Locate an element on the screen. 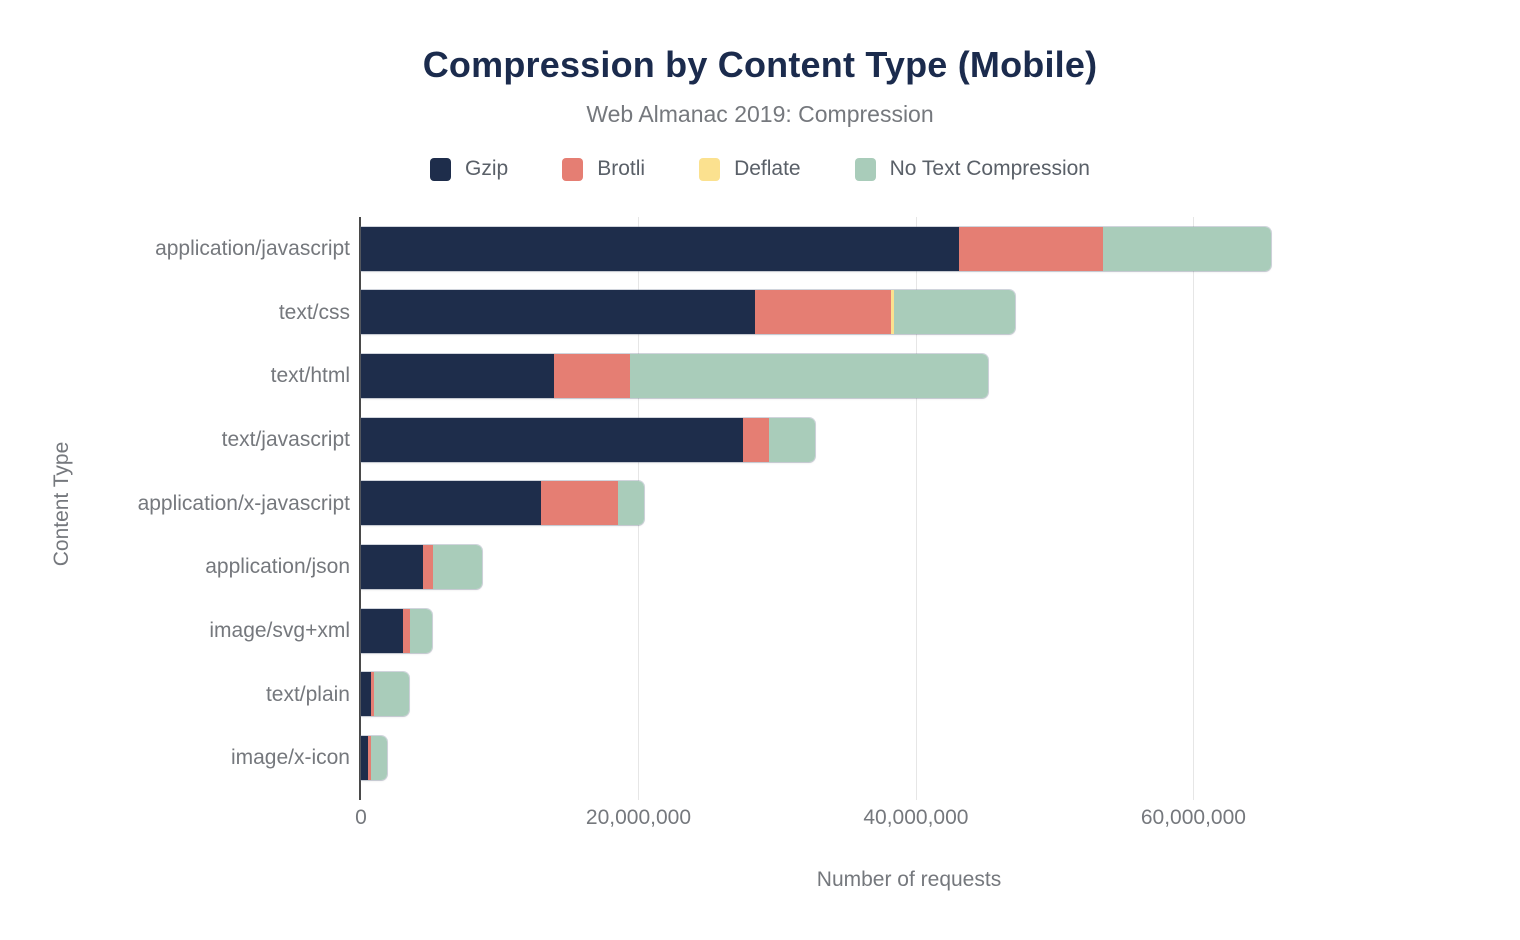 The width and height of the screenshot is (1520, 940). legend-item-gzip: Gzip is located at coordinates (469, 169).